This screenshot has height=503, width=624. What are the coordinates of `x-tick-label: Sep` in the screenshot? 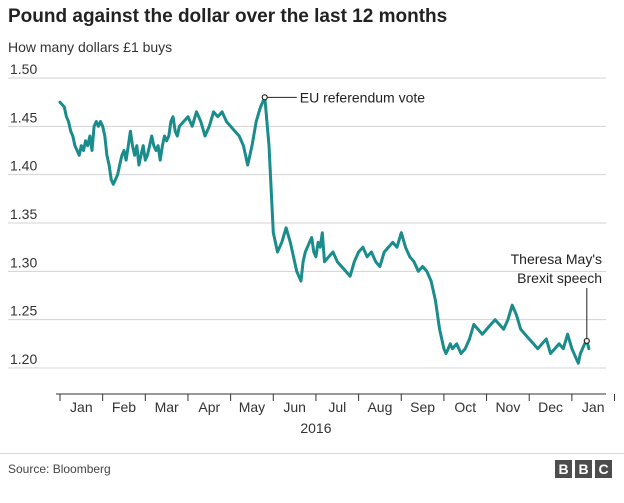 It's located at (422, 407).